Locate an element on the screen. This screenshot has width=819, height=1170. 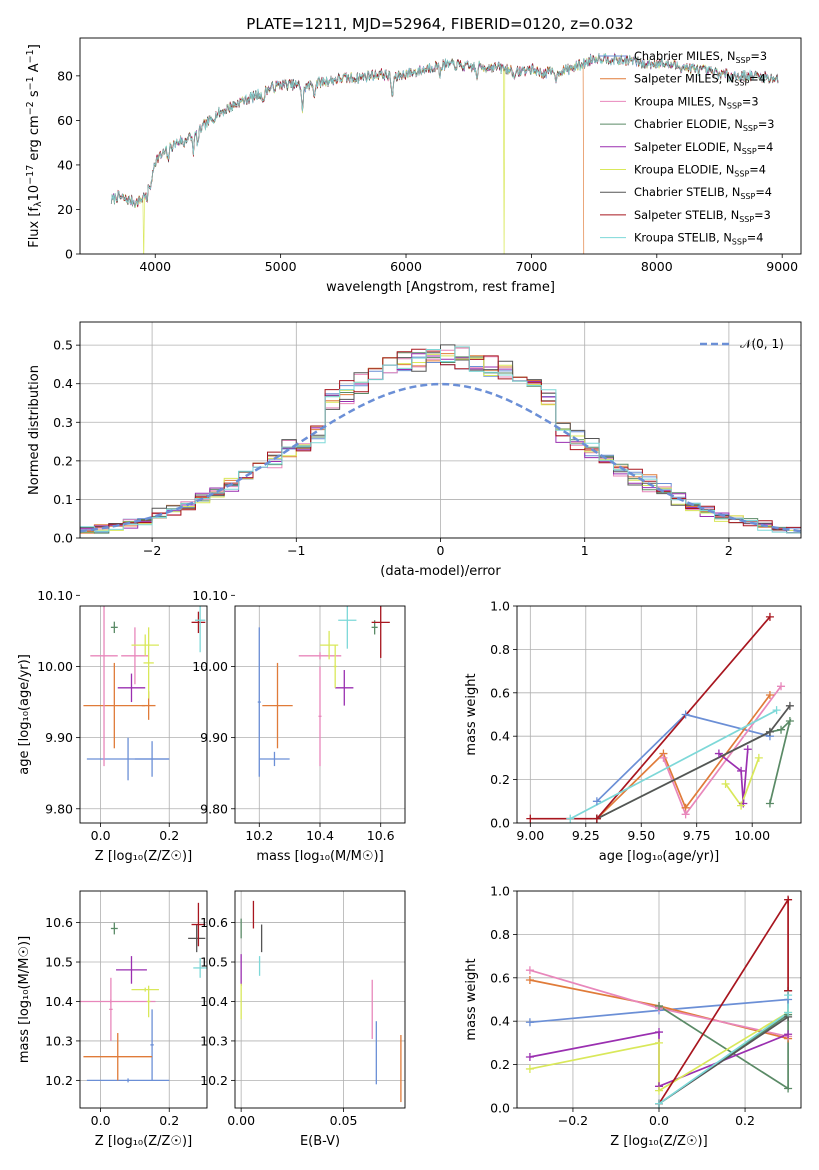
x-tick-label: −2 is located at coordinates (152, 550).